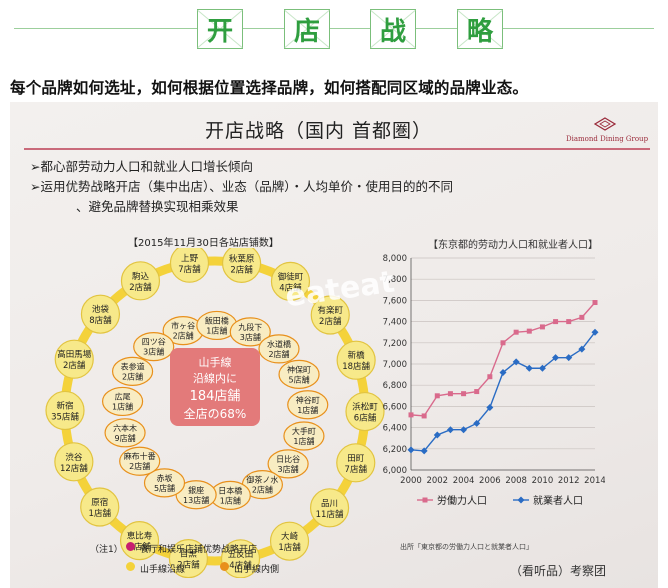 The image size is (668, 588). What do you see at coordinates (480, 29) in the screenshot?
I see `header-char-box: 略` at bounding box center [480, 29].